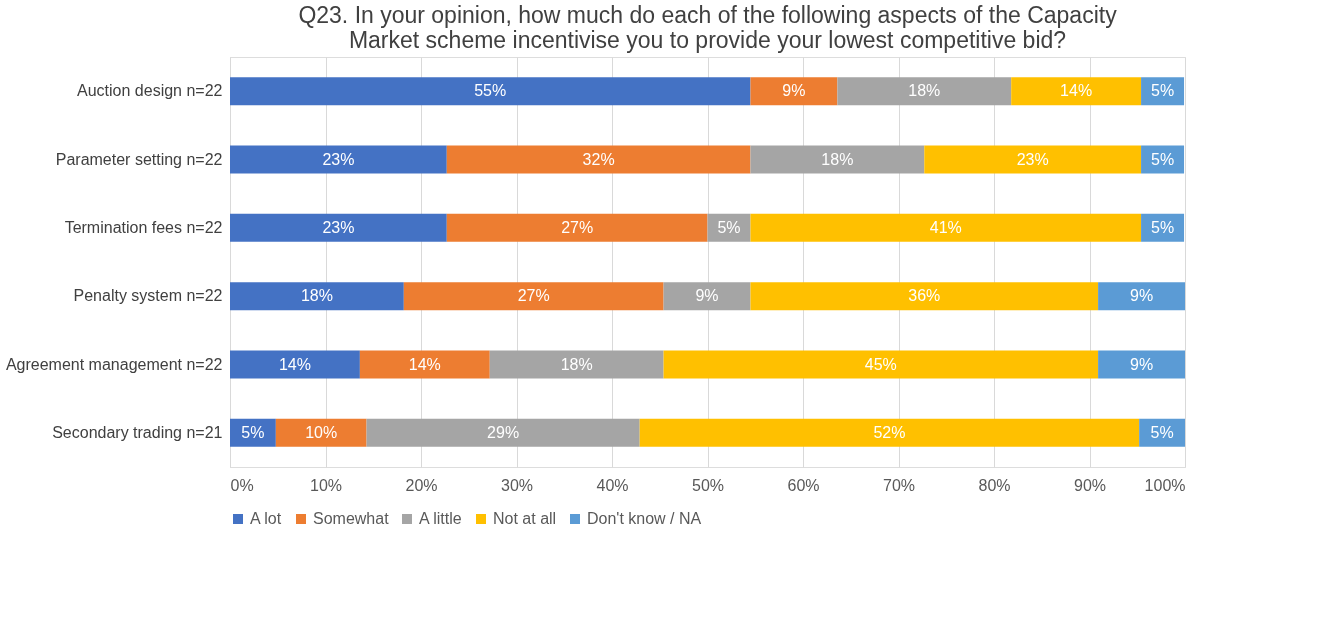 Image resolution: width=1319 pixels, height=639 pixels. I want to click on legend-label: A lot, so click(266, 518).